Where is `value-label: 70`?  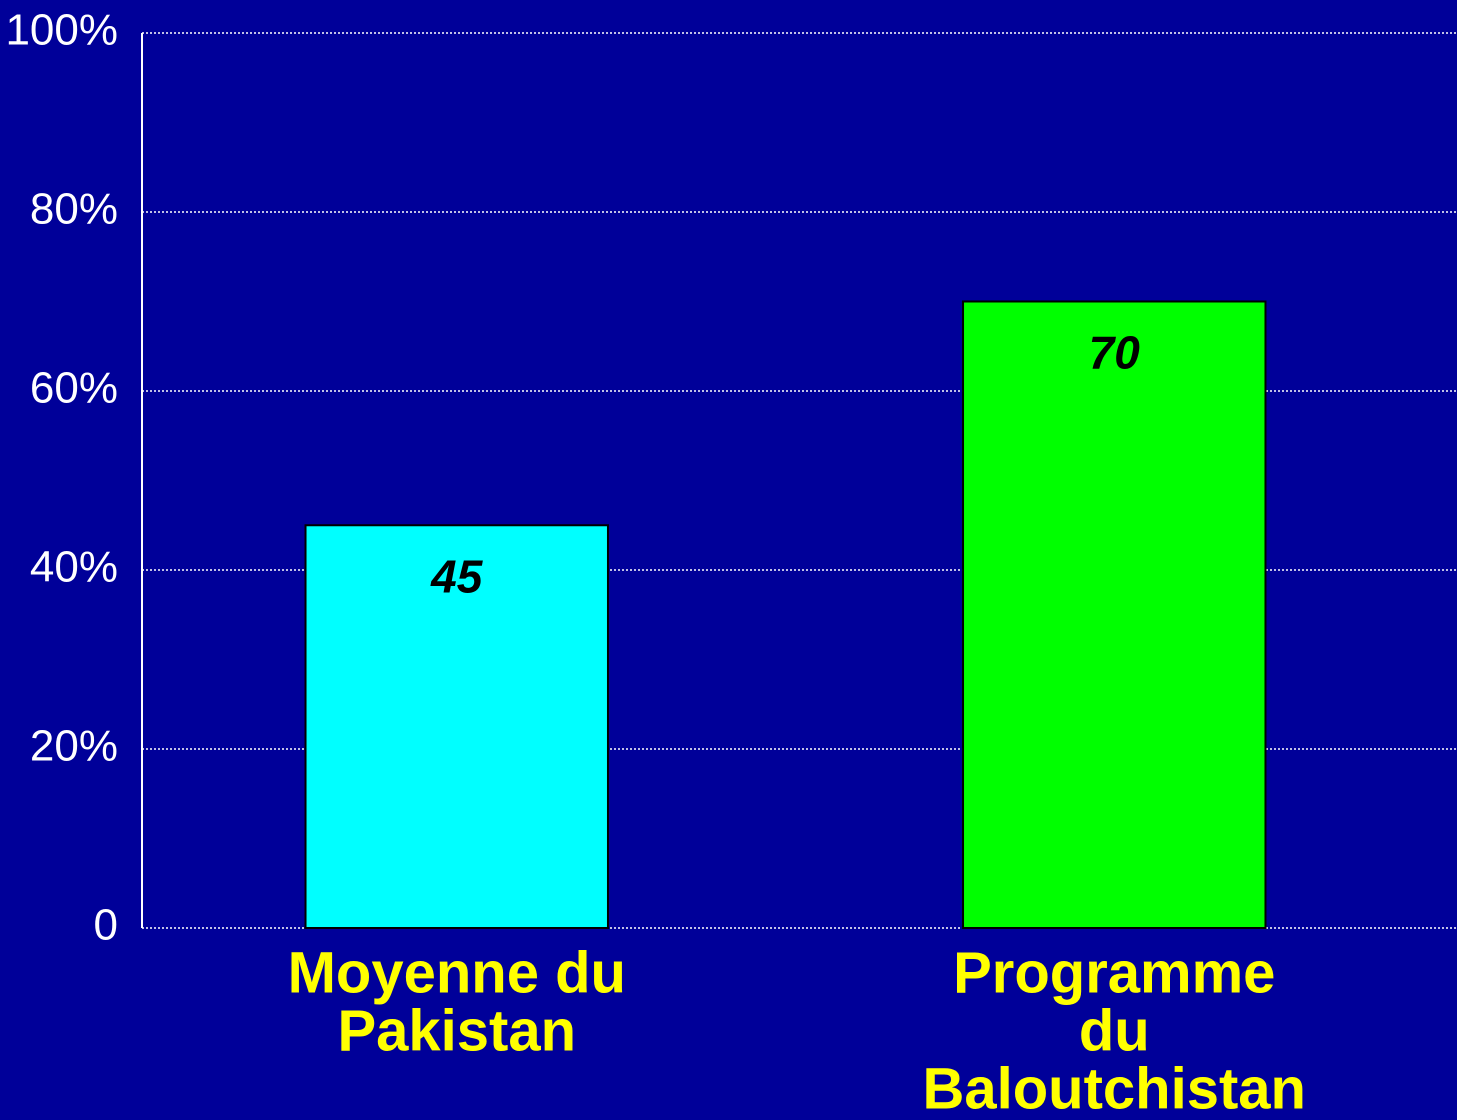 value-label: 70 is located at coordinates (1115, 353).